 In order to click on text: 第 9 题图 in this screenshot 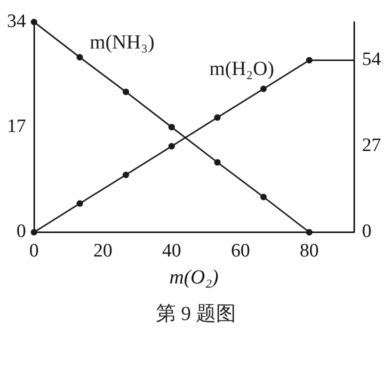, I will do `click(196, 314)`.